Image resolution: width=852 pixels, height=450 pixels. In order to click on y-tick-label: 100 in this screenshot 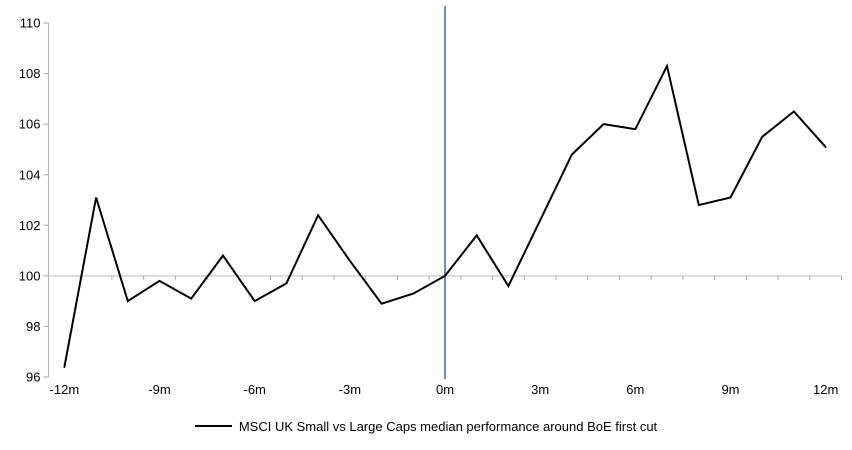, I will do `click(30, 275)`.